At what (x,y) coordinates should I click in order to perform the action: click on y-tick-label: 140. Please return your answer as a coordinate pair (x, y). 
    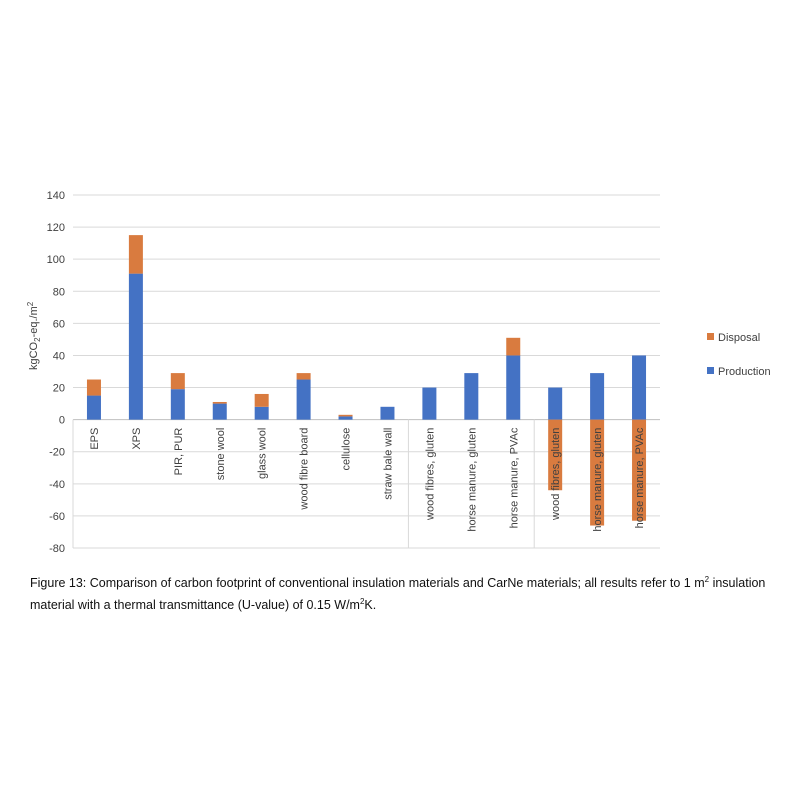
    Looking at the image, I should click on (56, 196).